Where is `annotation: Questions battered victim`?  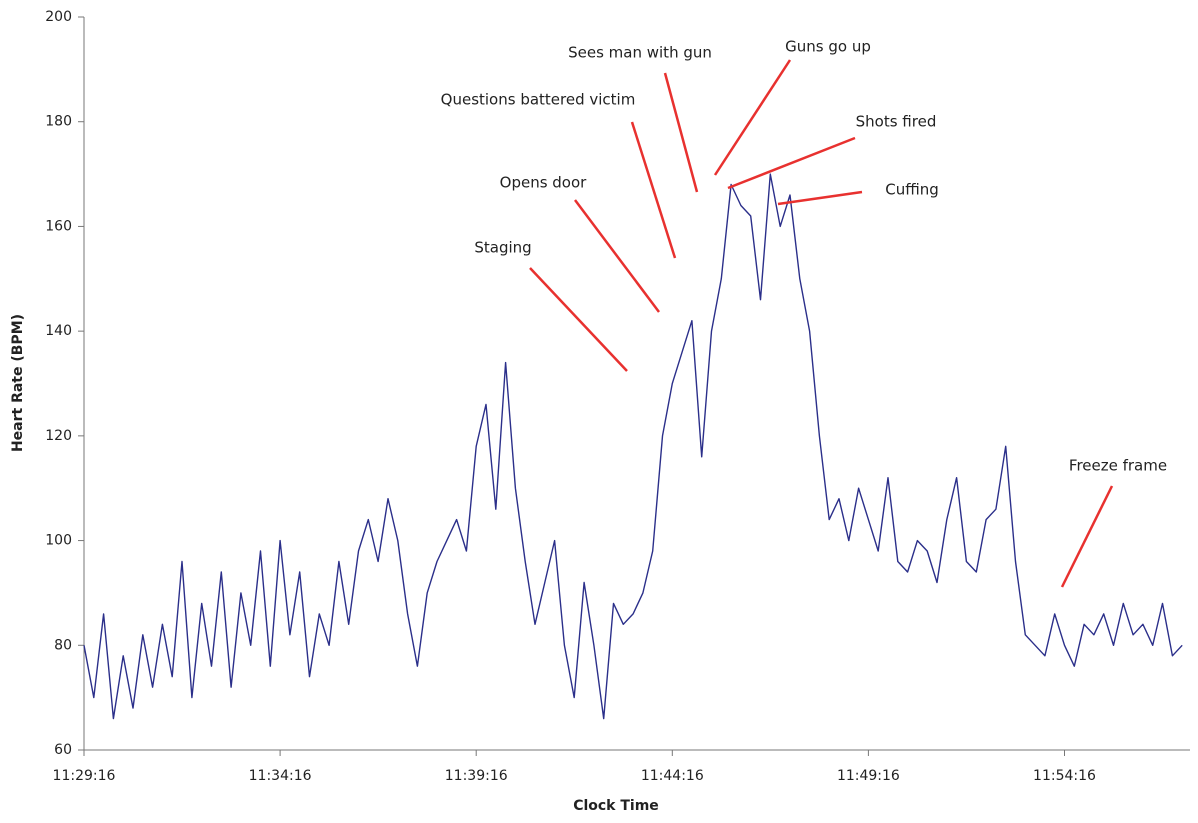 annotation: Questions battered victim is located at coordinates (538, 100).